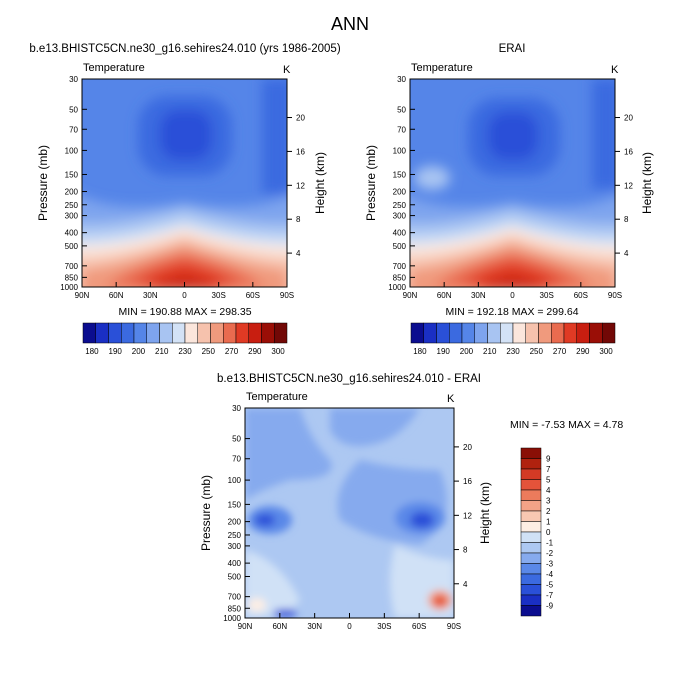  Describe the element at coordinates (548, 501) in the screenshot. I see `colorbar-label: 3` at that location.